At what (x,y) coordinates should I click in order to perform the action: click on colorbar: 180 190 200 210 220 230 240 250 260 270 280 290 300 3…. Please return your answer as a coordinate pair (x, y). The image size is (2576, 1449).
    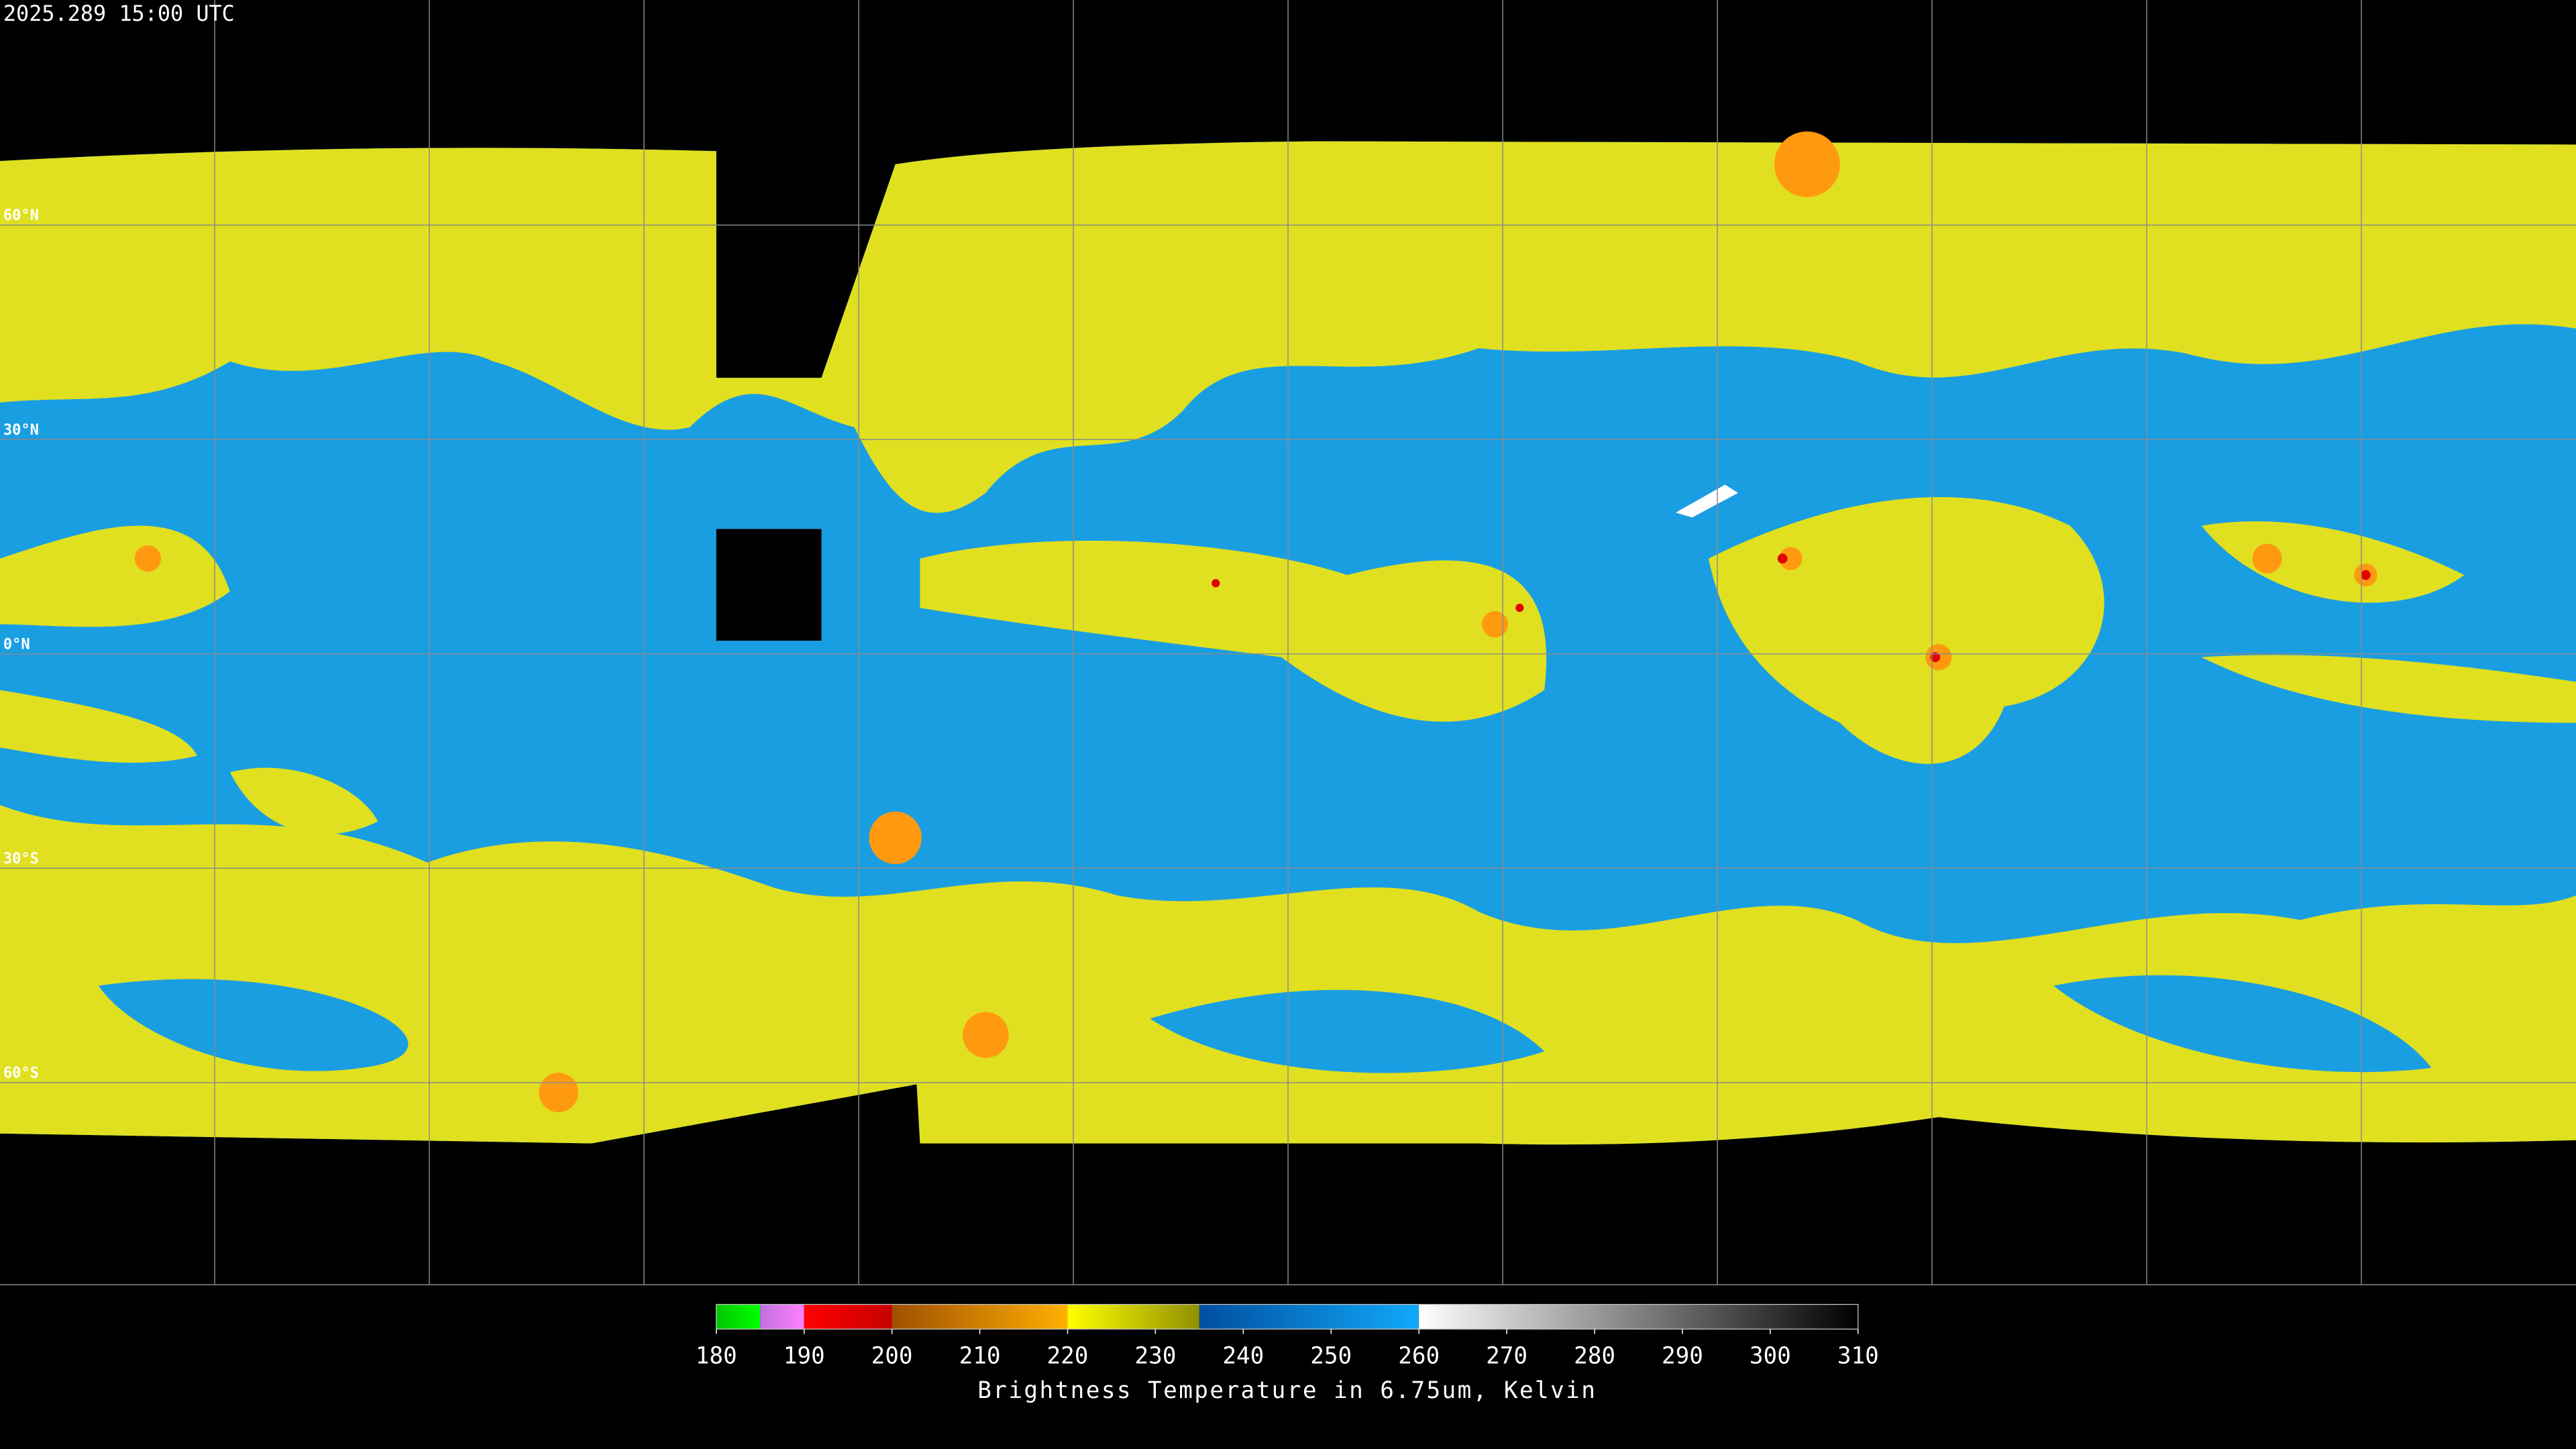
    Looking at the image, I should click on (1287, 1353).